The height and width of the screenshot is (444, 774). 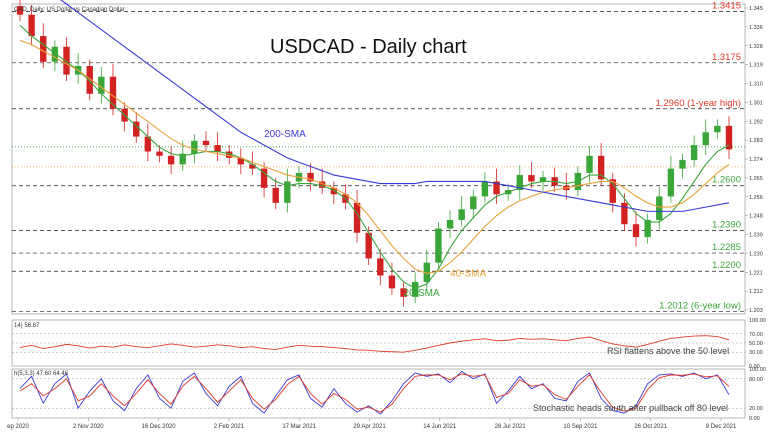 I want to click on y-tick-label: 1.230, so click(x=756, y=254).